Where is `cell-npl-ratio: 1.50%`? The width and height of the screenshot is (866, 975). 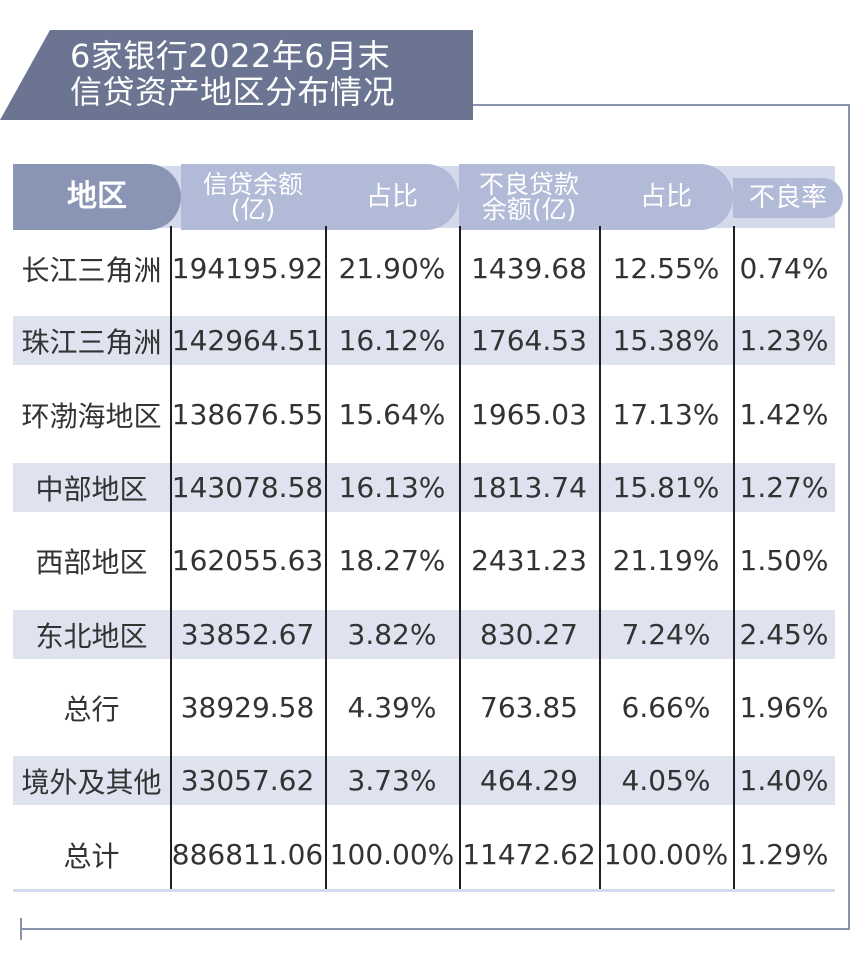 cell-npl-ratio: 1.50% is located at coordinates (784, 560).